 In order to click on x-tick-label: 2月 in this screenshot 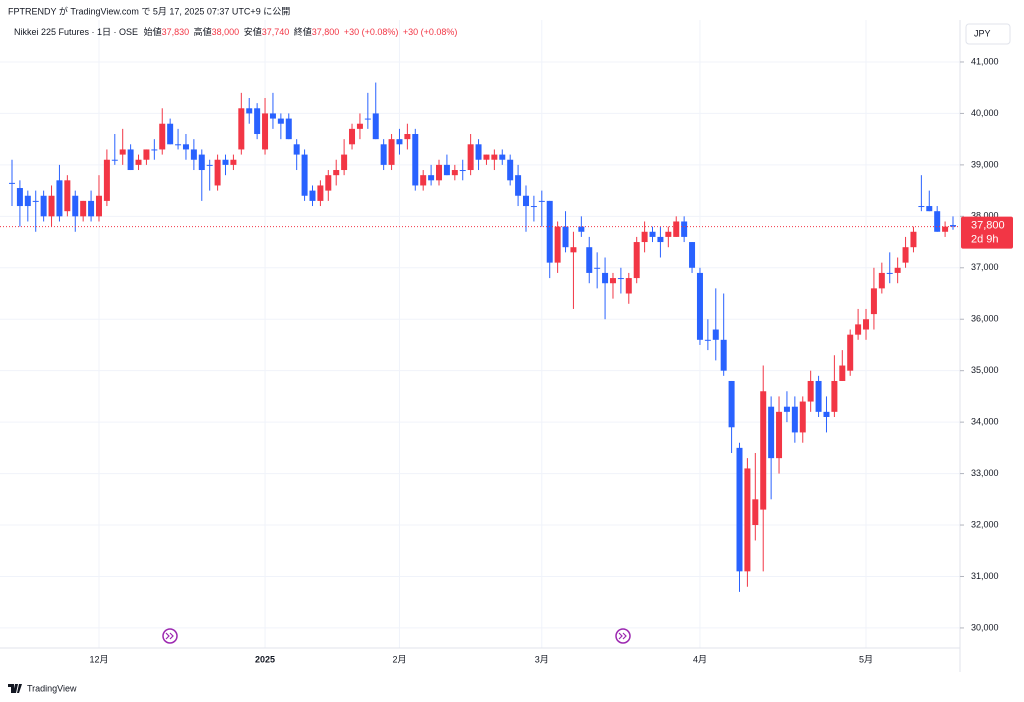, I will do `click(399, 659)`.